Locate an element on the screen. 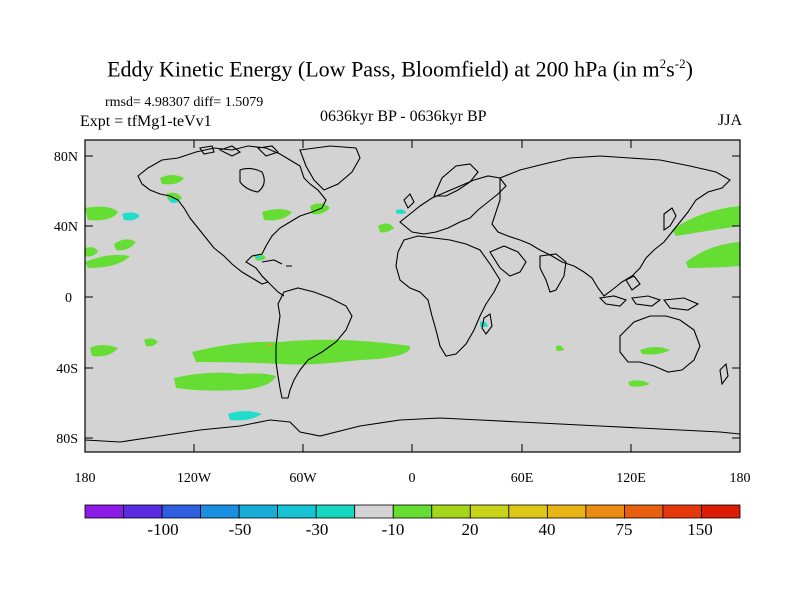 The height and width of the screenshot is (600, 800). patch-hawaii is located at coordinates (107, 261).